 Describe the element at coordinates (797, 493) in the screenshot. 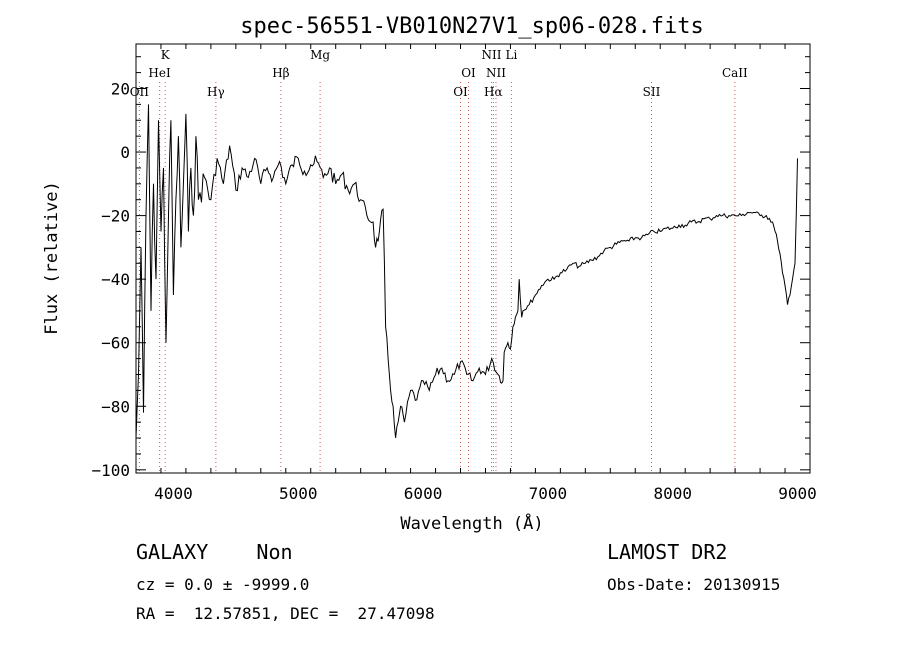

I see `x-tick-label: 9000` at that location.